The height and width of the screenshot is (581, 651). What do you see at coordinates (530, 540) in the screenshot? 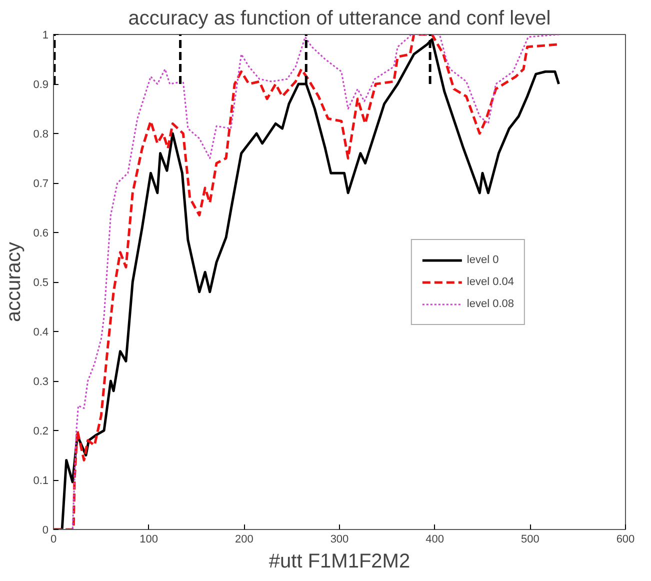
I see `x-tick-label: 500` at bounding box center [530, 540].